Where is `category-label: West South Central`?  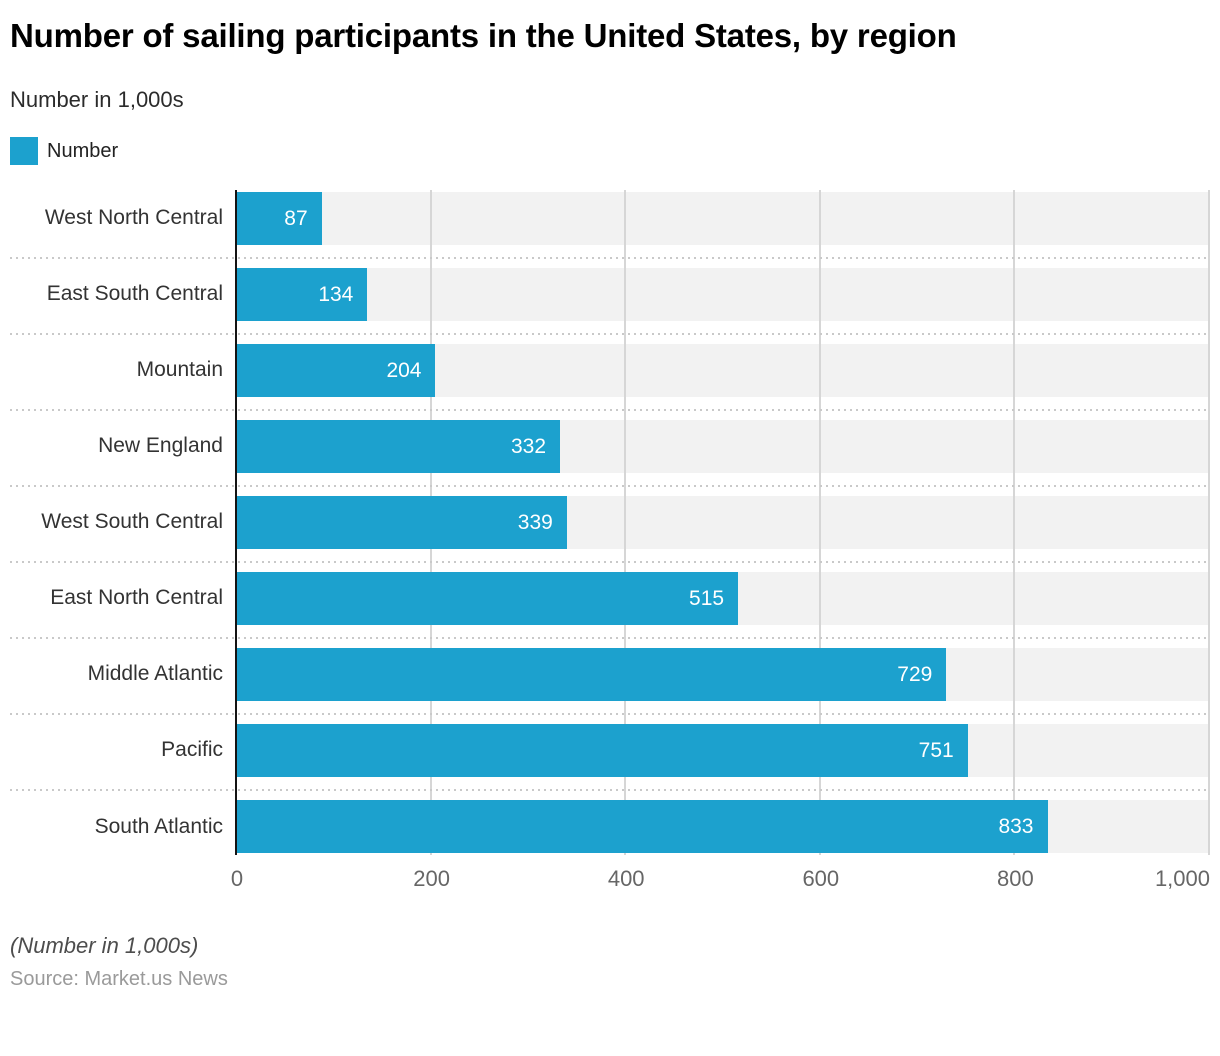
category-label: West South Central is located at coordinates (132, 521).